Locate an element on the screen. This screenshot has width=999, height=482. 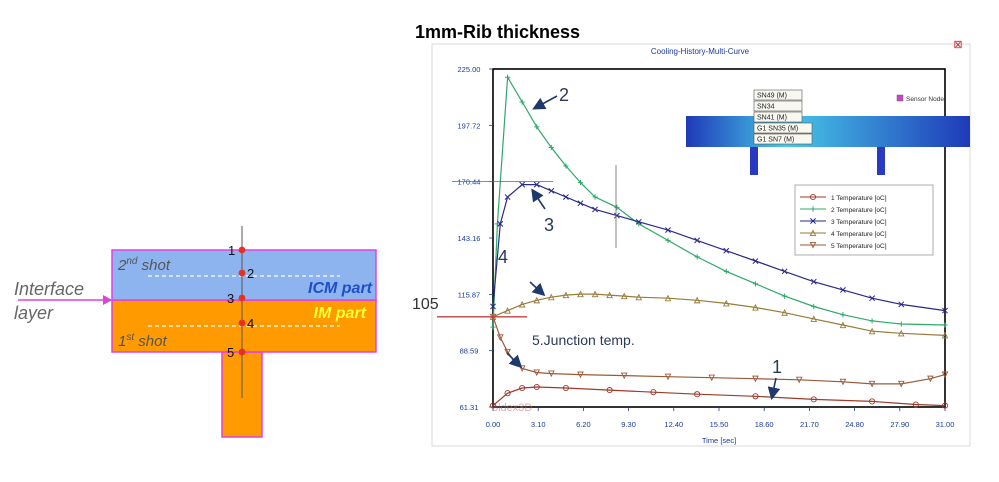
y-tick-label: 143.16 is located at coordinates (469, 238).